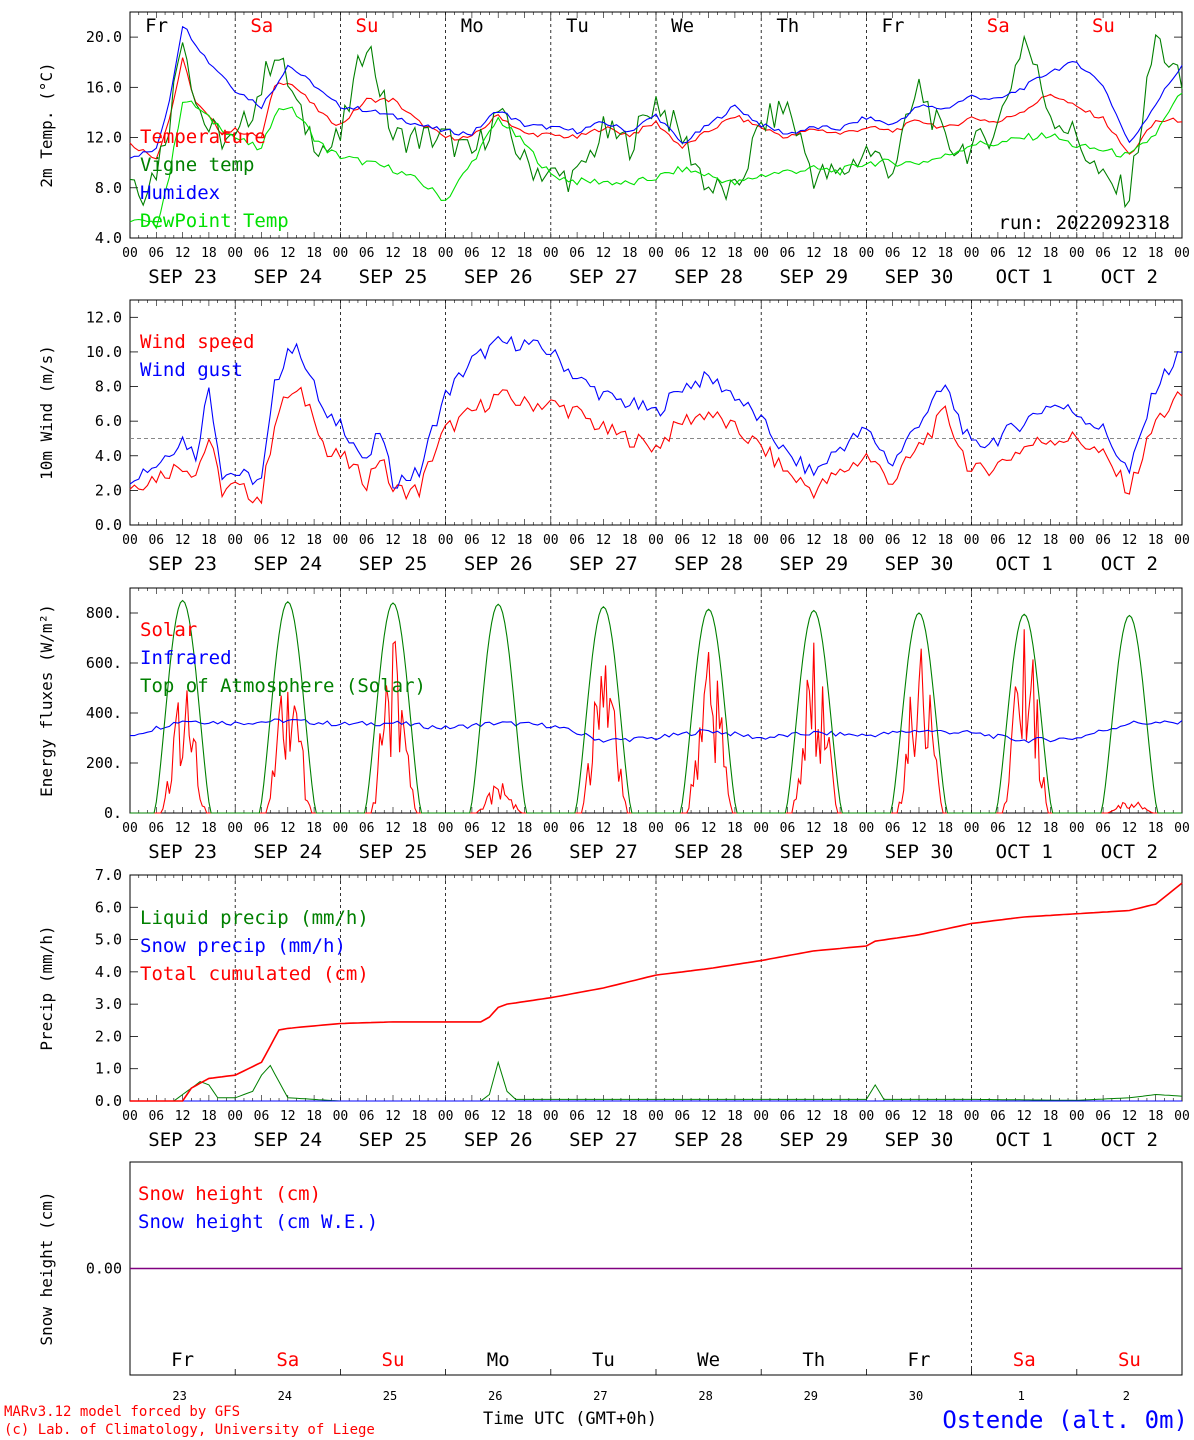  I want to click on day-number-label: 28, so click(705, 1396).